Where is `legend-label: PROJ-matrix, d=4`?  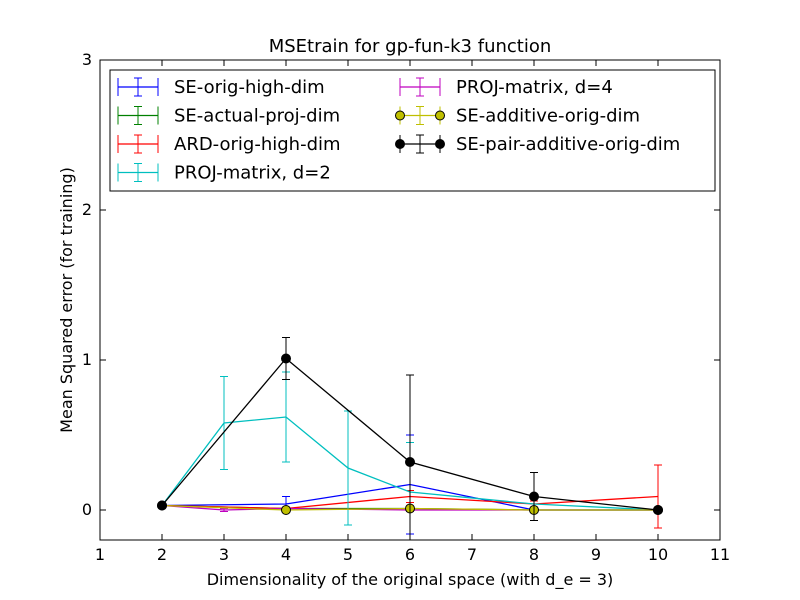
legend-label: PROJ-matrix, d=4 is located at coordinates (534, 87).